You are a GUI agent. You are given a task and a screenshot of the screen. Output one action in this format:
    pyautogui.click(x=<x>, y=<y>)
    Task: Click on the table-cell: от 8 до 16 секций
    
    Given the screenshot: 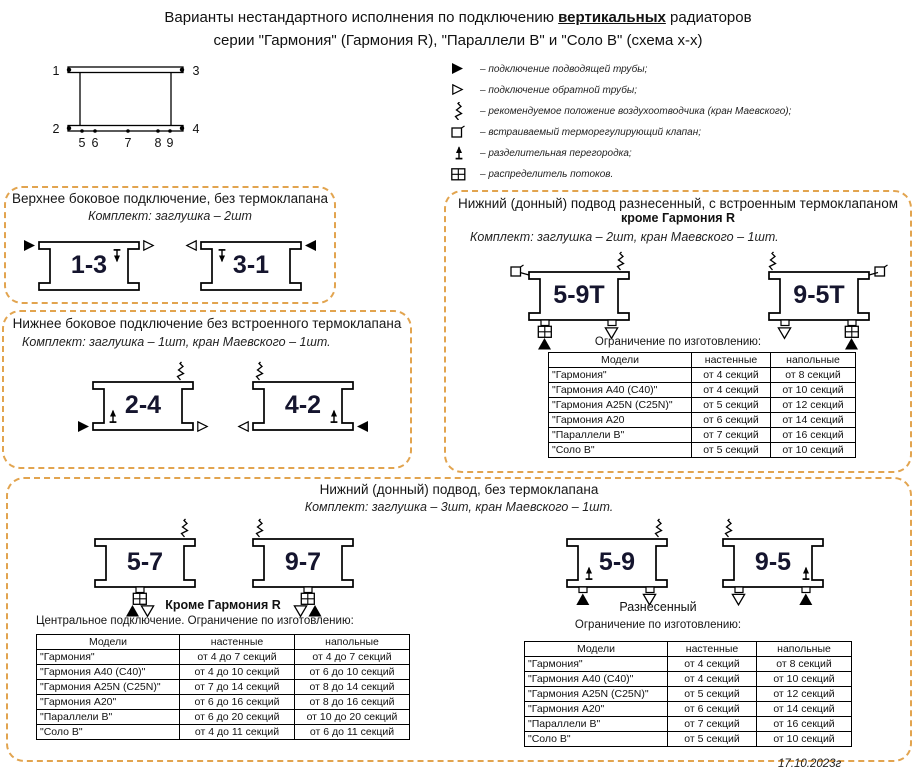 What is the action you would take?
    pyautogui.click(x=352, y=702)
    